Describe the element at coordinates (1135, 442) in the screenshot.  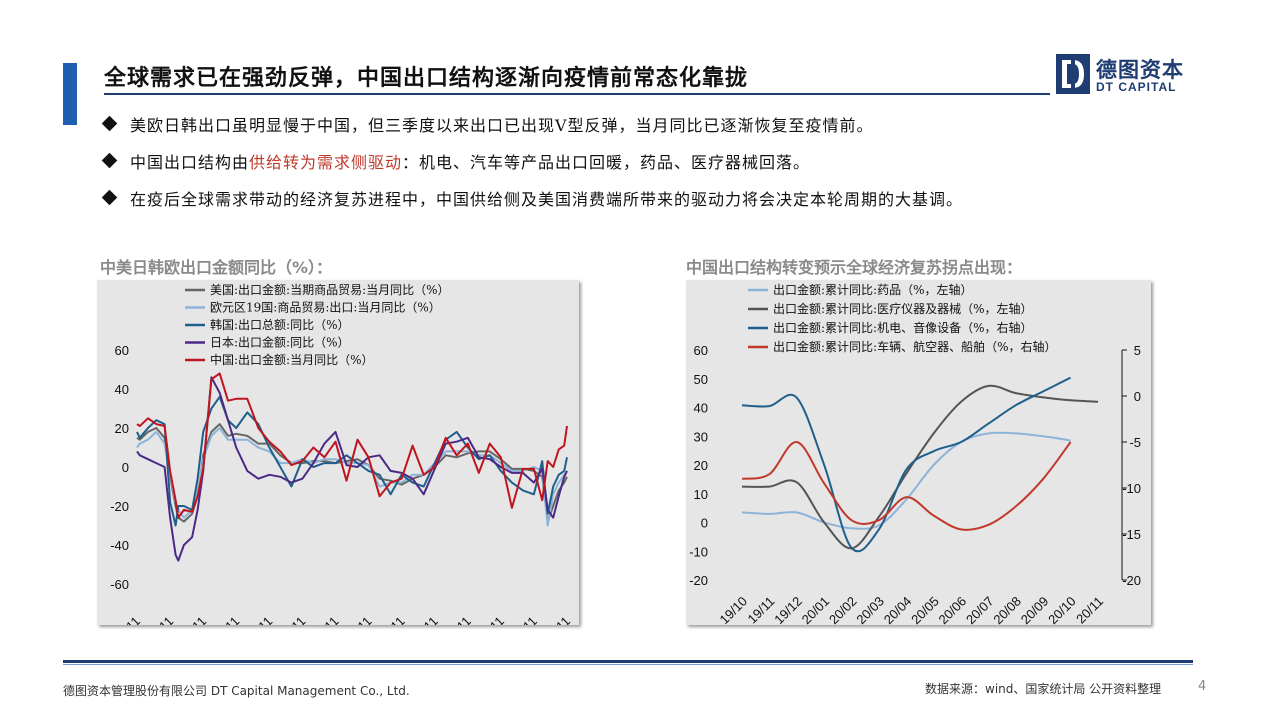
I see `right-y-tick-label: -5` at that location.